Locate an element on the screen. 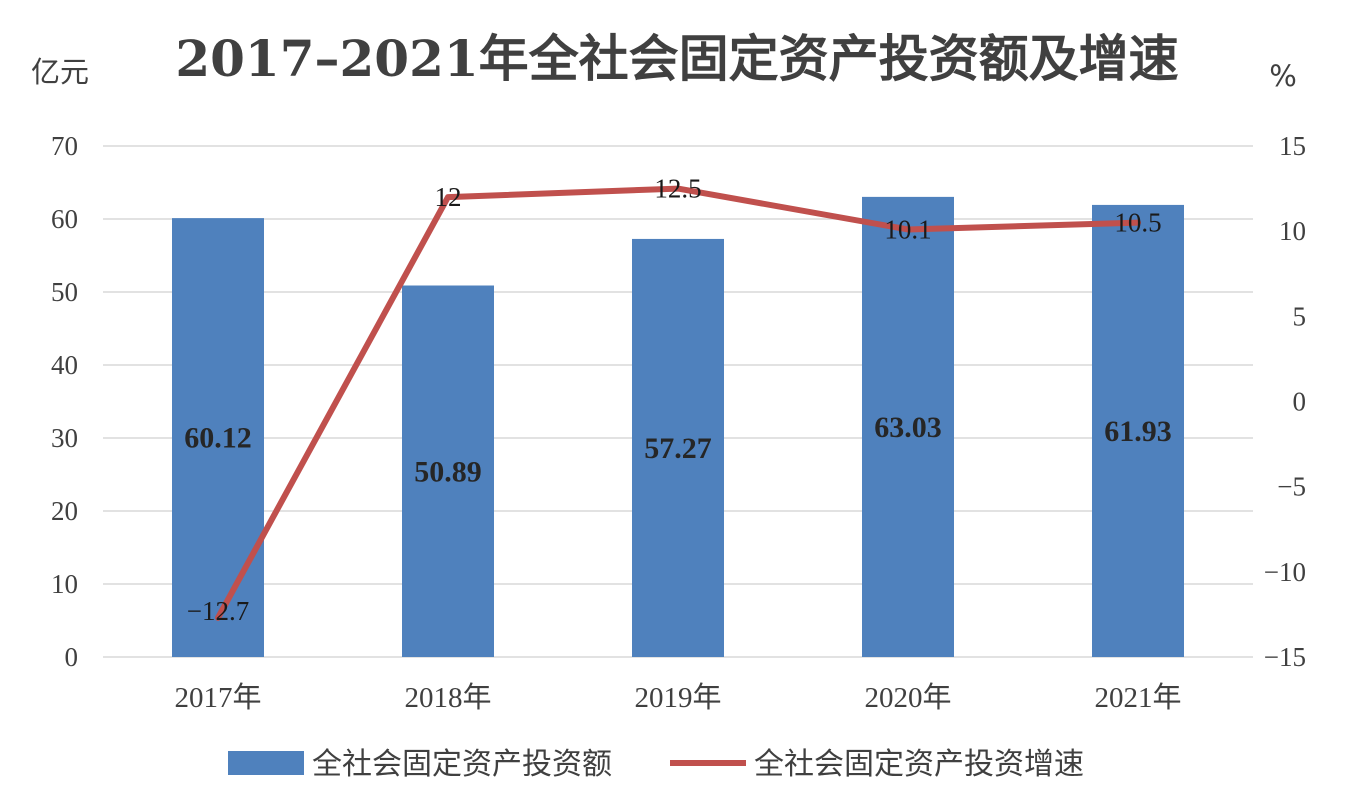 The width and height of the screenshot is (1355, 808). category-label: 2017年 is located at coordinates (217, 697).